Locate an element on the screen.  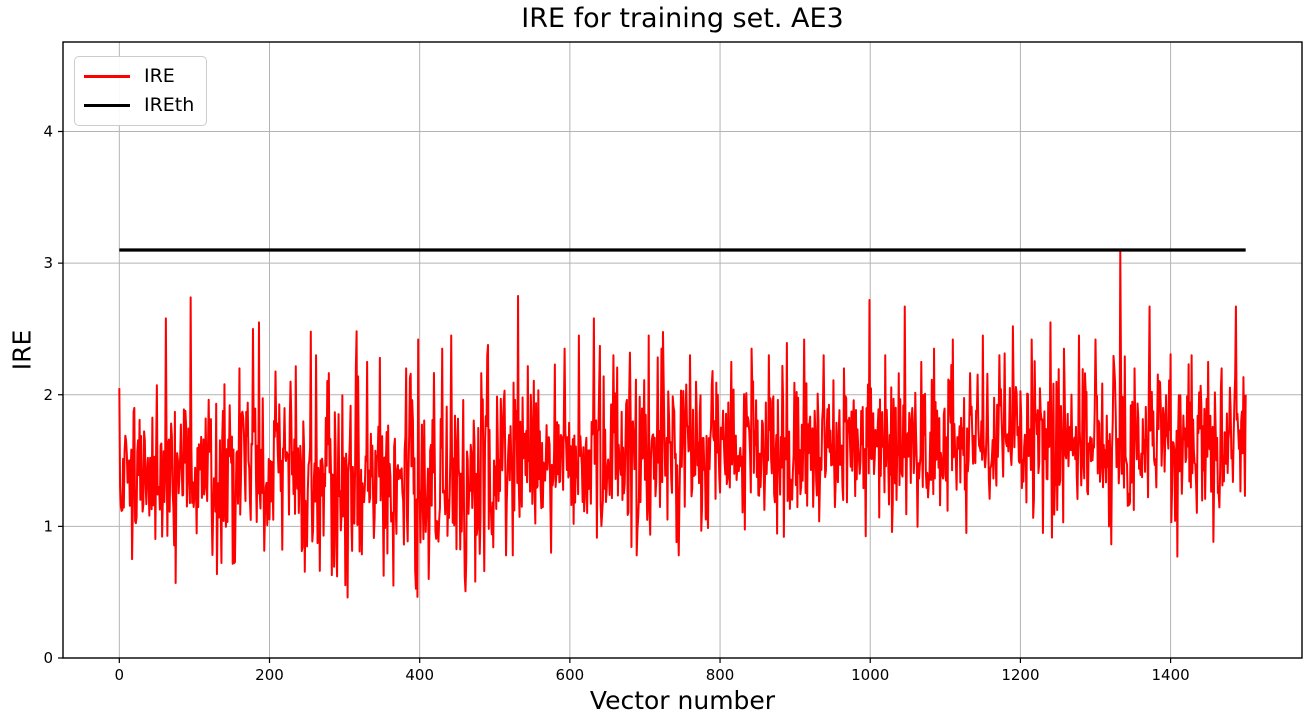
legend: IRE IREth is located at coordinates (141, 91).